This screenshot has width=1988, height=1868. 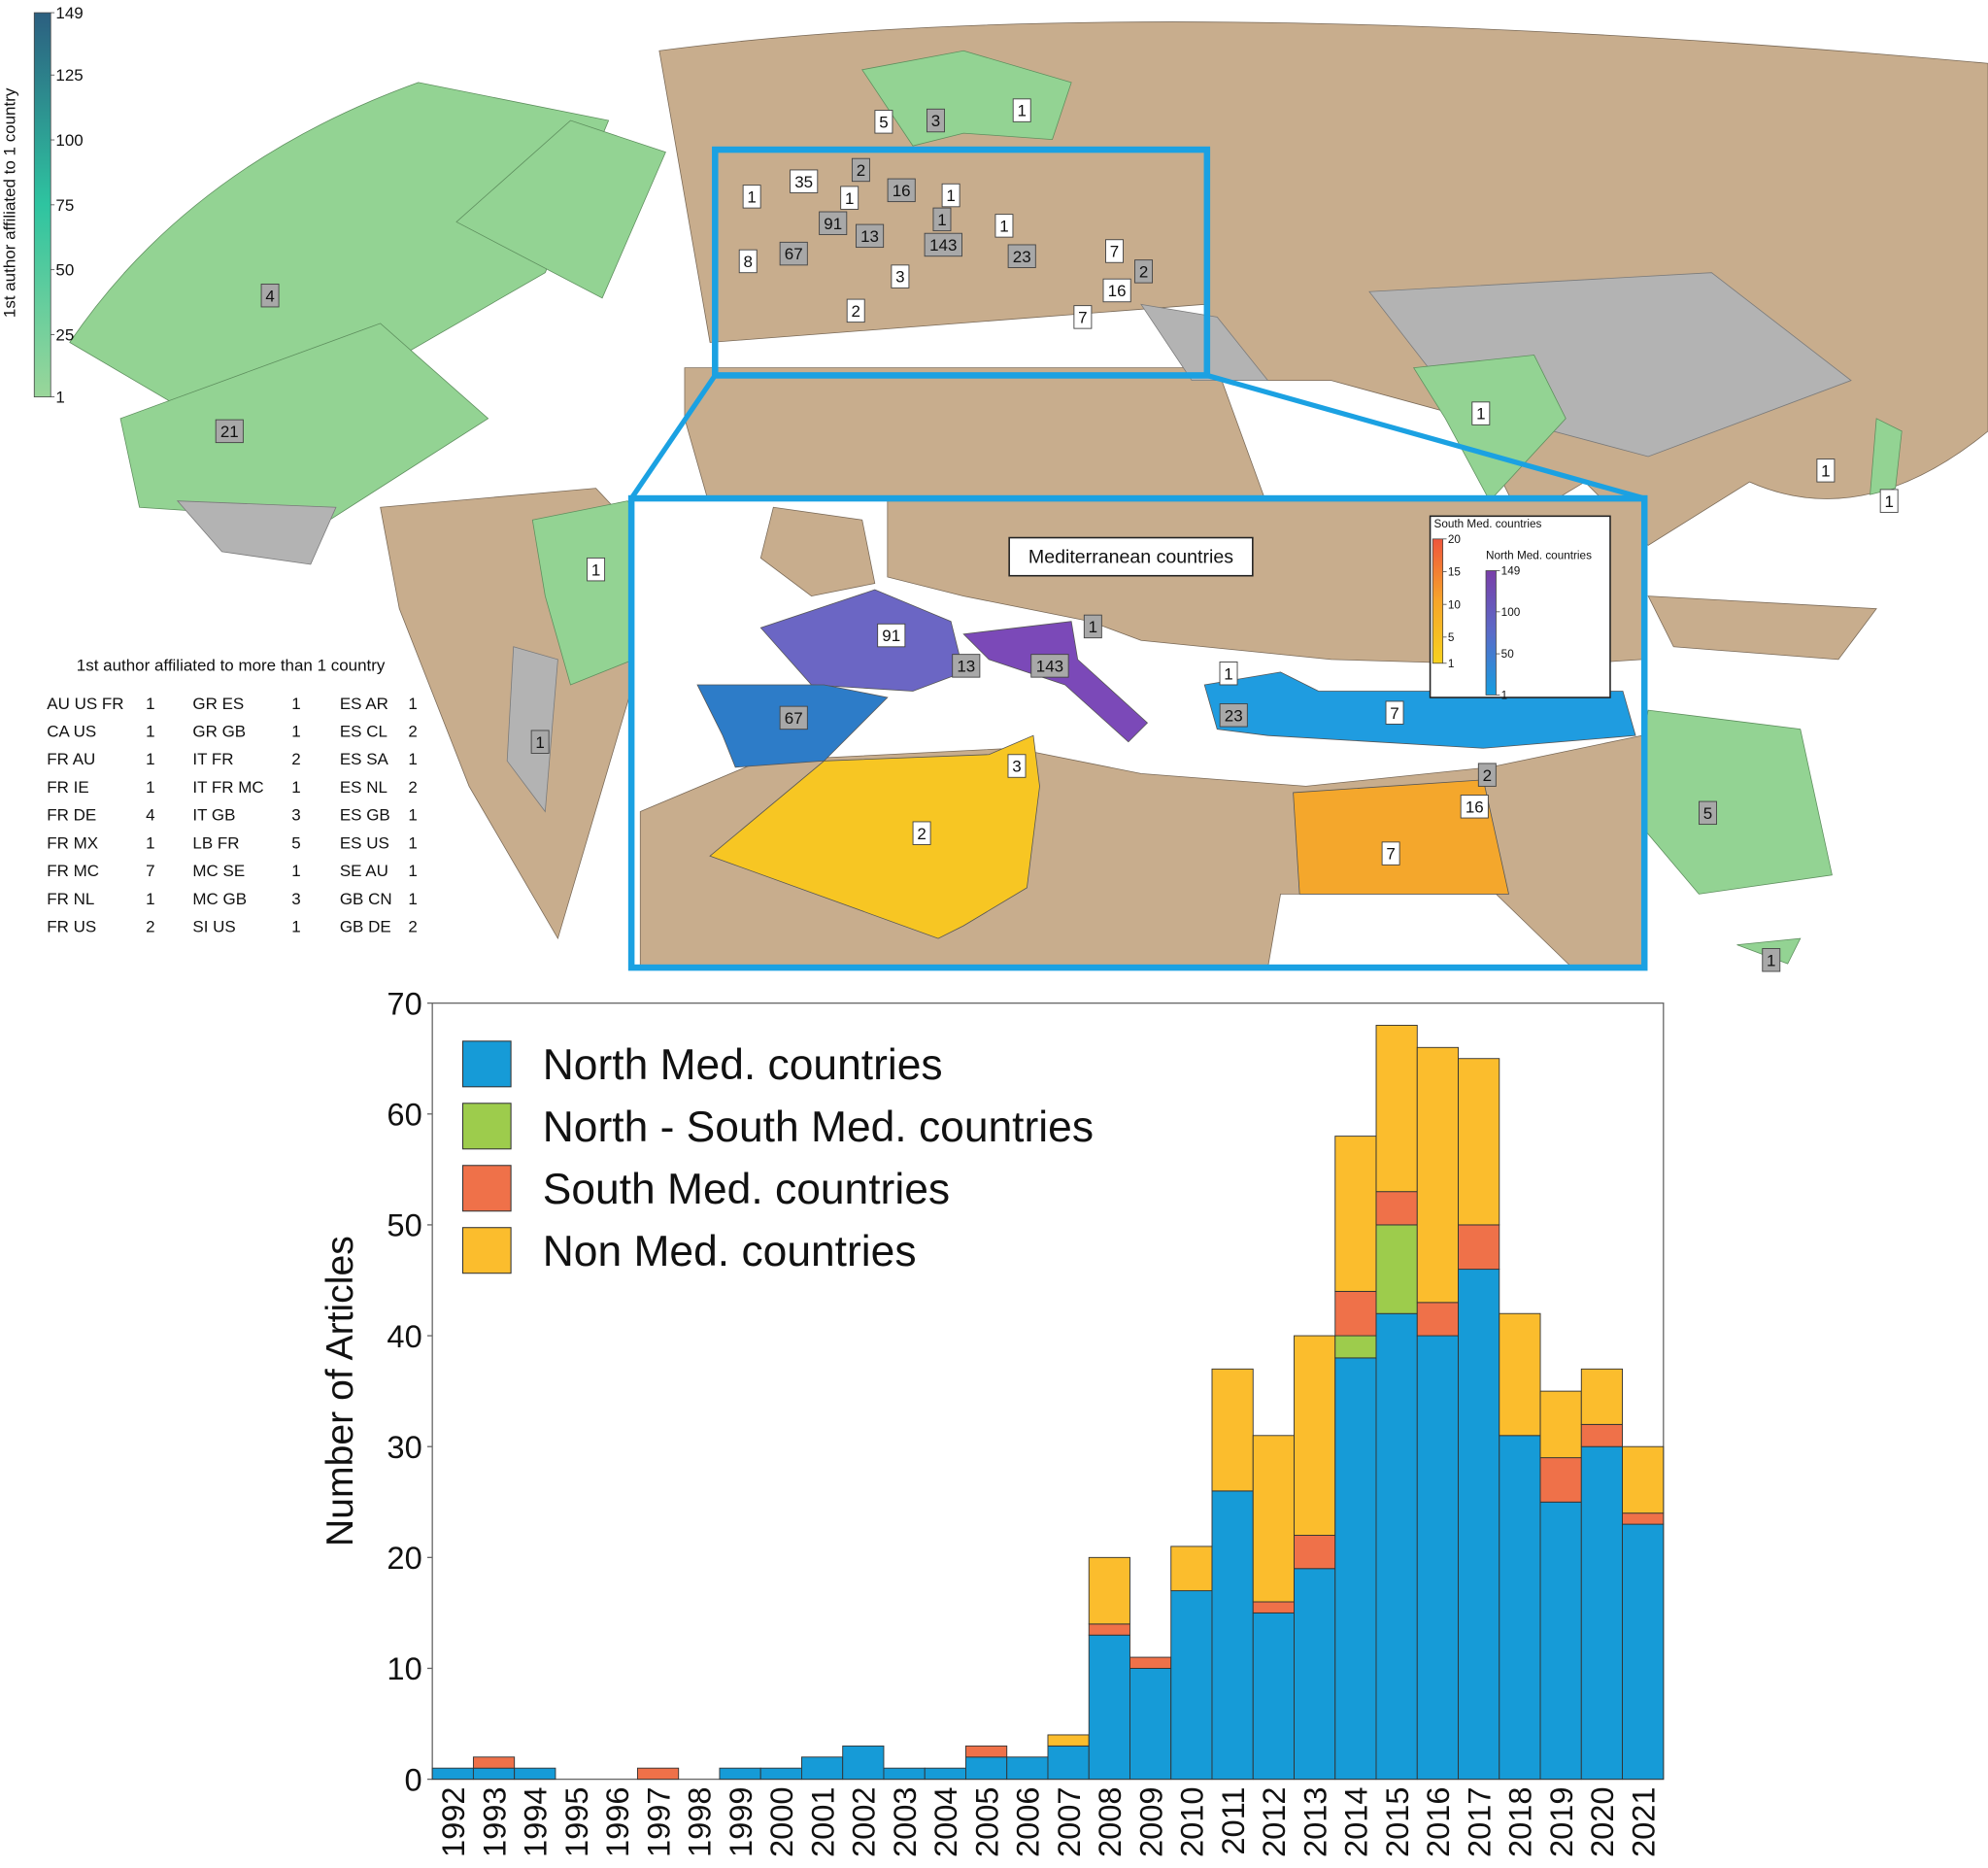 I want to click on x-tick-label: 1995, so click(x=576, y=1821).